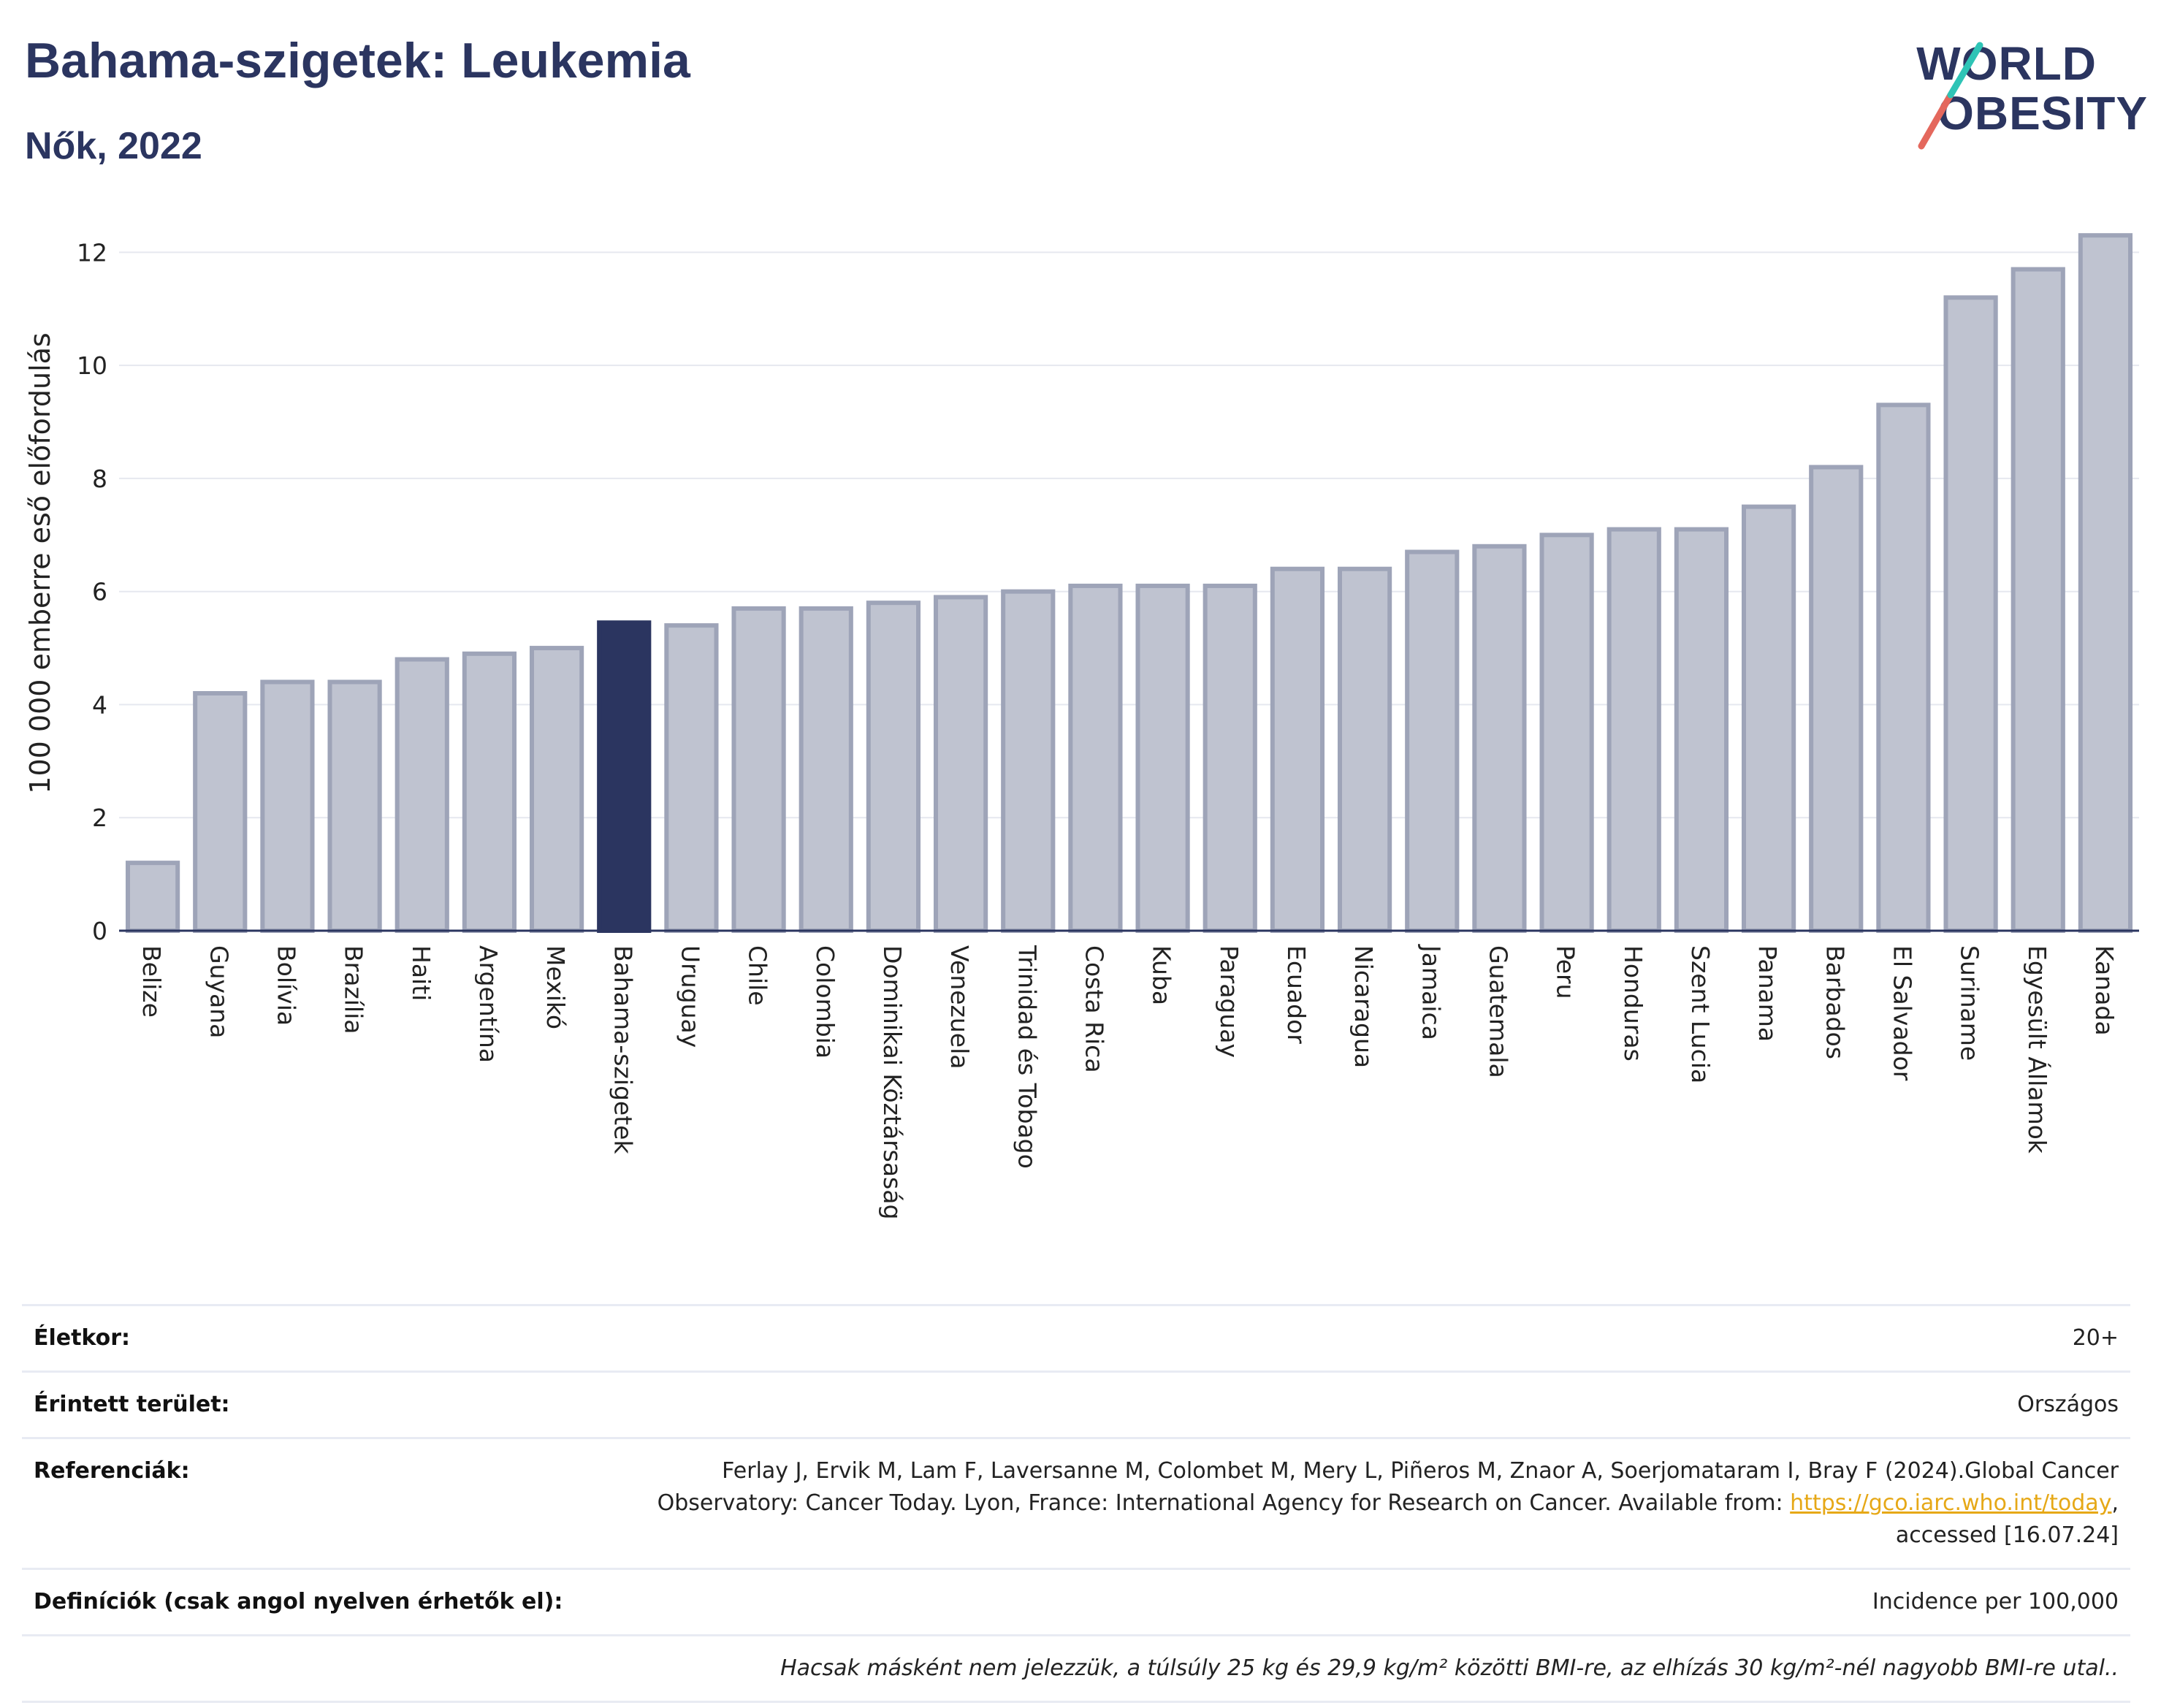  Describe the element at coordinates (2104, 990) in the screenshot. I see `x-tick-label: Kanada` at that location.